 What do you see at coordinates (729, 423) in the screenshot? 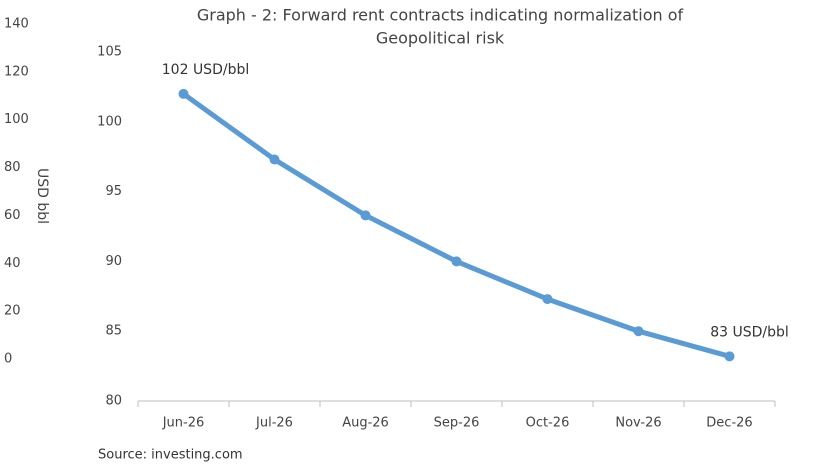
I see `x-tick-label: Dec-26` at bounding box center [729, 423].